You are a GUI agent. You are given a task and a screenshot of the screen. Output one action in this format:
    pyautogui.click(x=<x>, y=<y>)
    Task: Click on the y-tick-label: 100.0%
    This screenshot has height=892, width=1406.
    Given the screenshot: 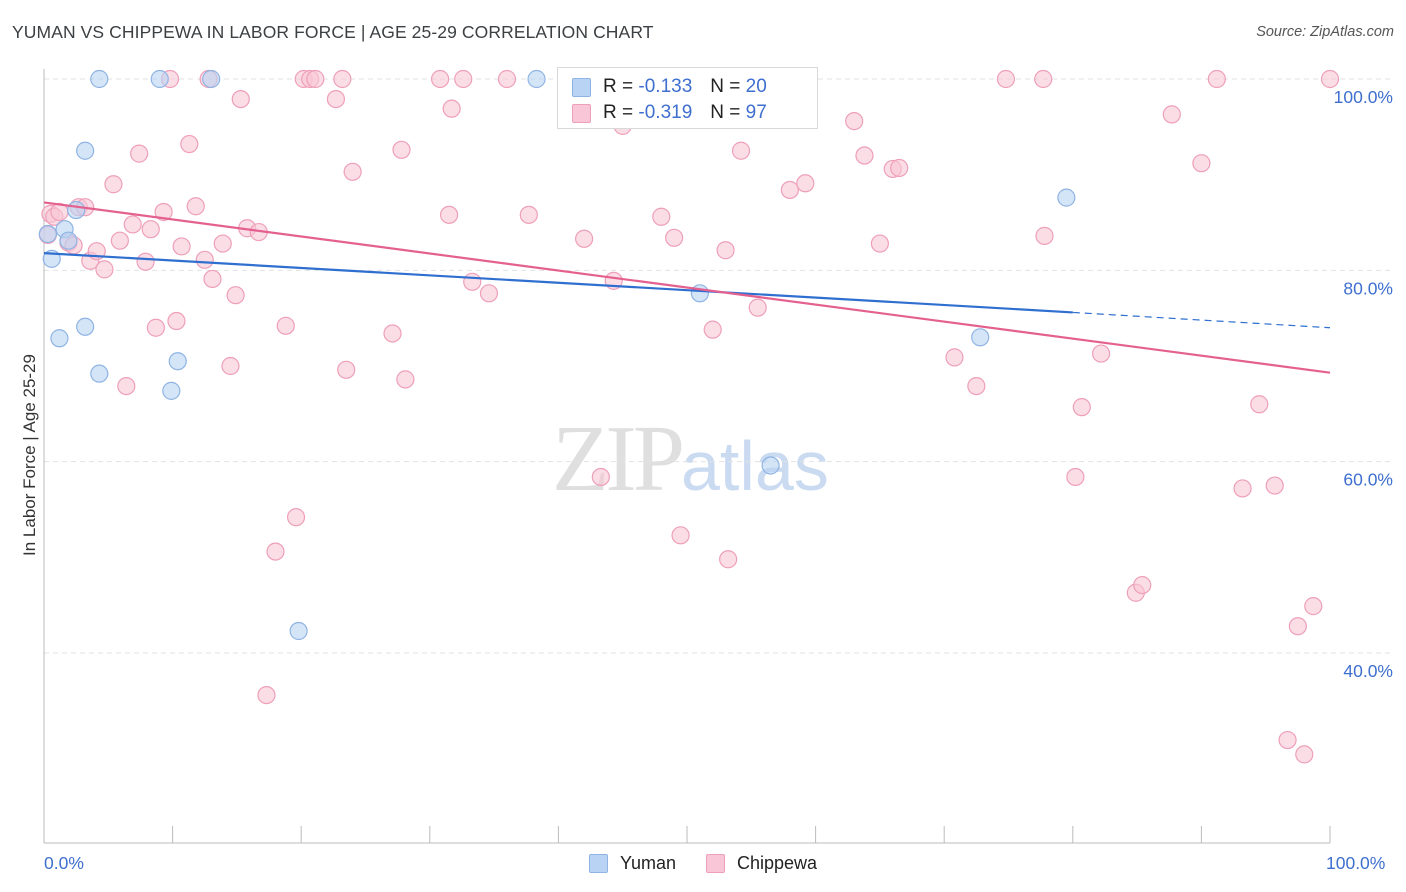 What is the action you would take?
    pyautogui.click(x=1363, y=97)
    